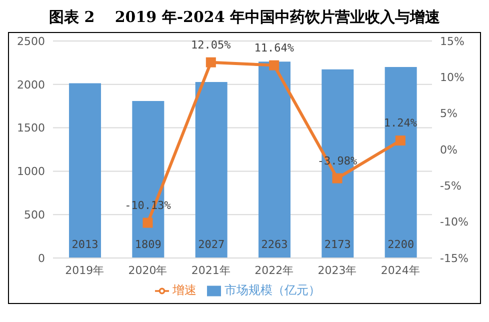  What do you see at coordinates (31, 128) in the screenshot?
I see `y-tick-label: 1500` at bounding box center [31, 128].